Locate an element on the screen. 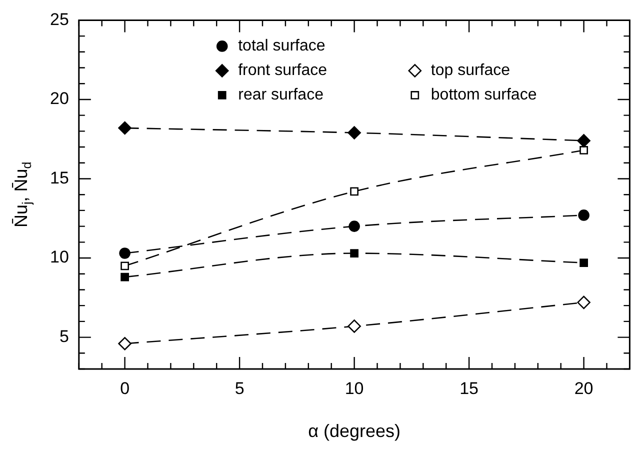  x-tick-label: 10 is located at coordinates (354, 388).